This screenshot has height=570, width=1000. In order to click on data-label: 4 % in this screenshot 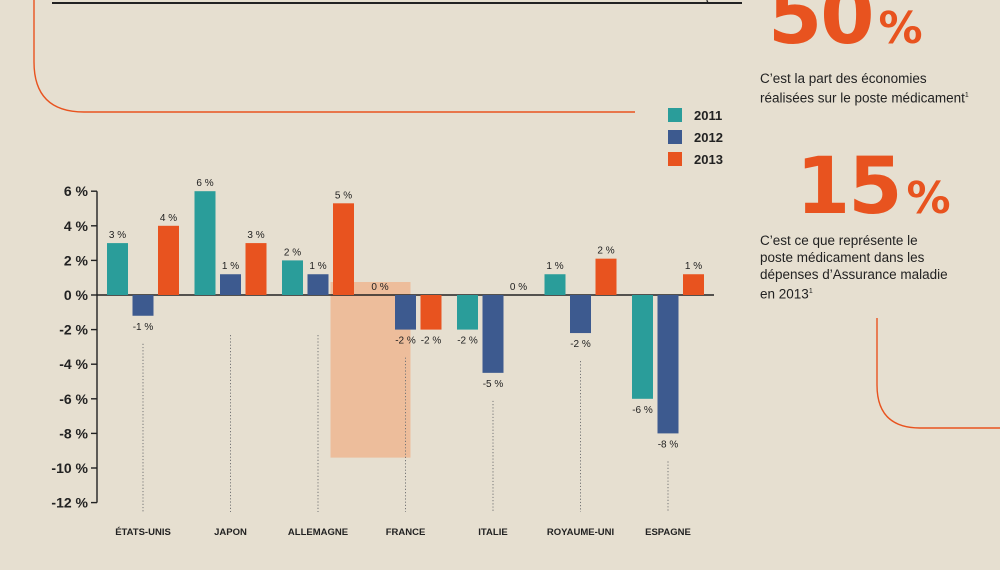, I will do `click(168, 218)`.